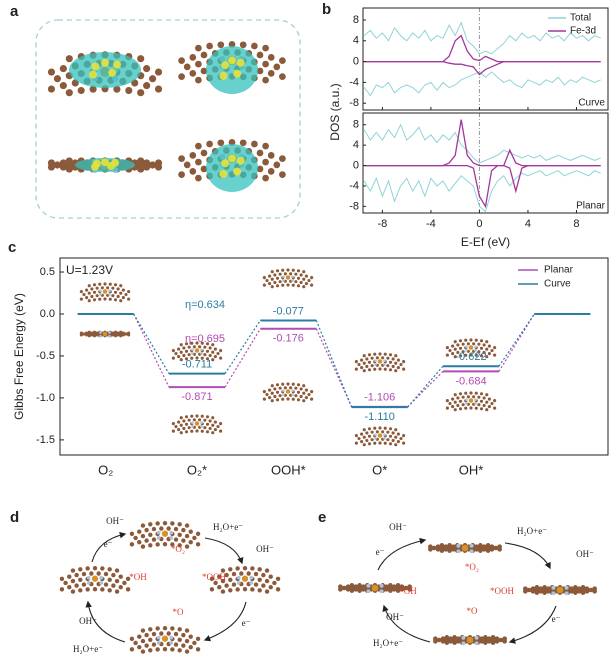 The image size is (616, 672). Describe the element at coordinates (383, 224) in the screenshot. I see `x-tick-label: -8` at that location.